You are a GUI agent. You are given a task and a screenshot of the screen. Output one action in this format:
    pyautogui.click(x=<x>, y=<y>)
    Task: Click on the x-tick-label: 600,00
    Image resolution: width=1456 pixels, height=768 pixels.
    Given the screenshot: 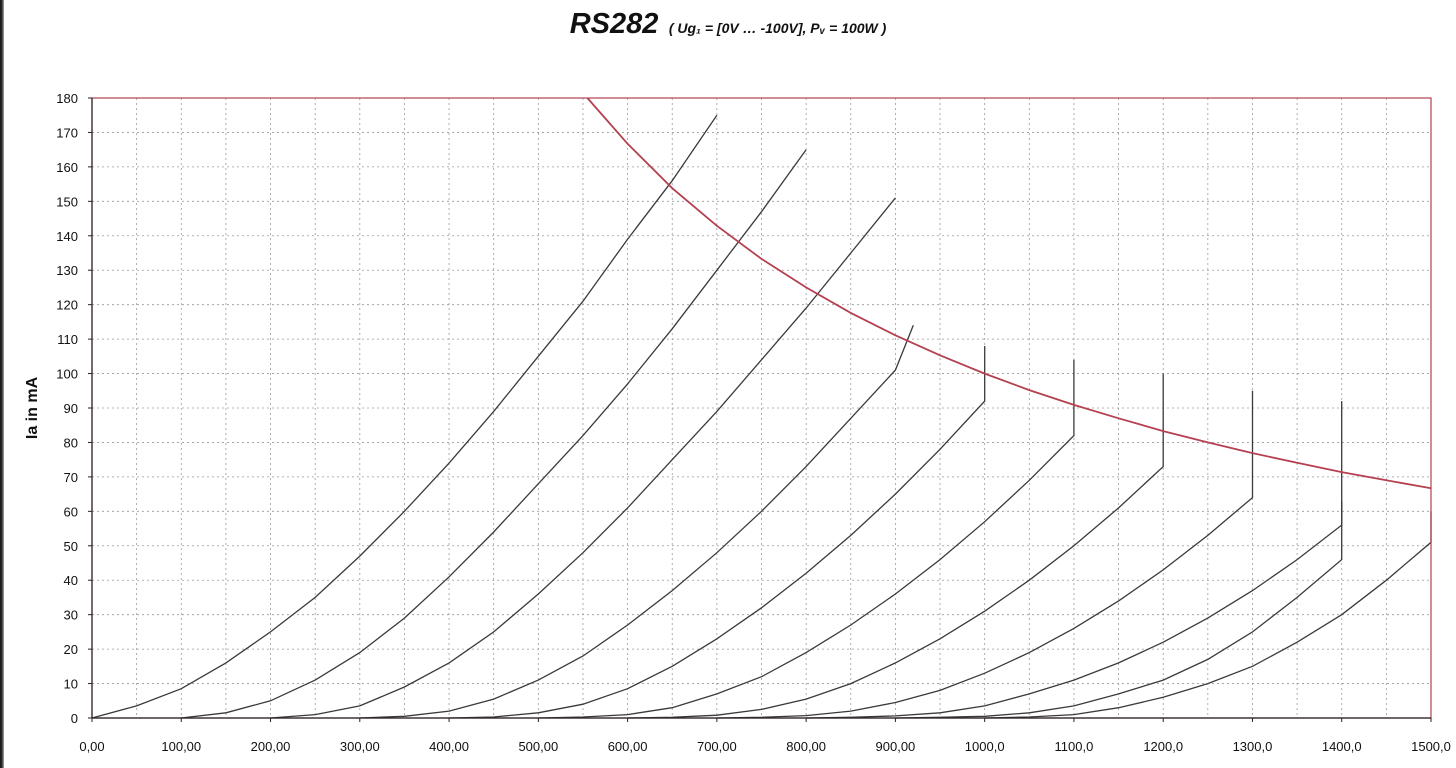 What is the action you would take?
    pyautogui.click(x=628, y=746)
    